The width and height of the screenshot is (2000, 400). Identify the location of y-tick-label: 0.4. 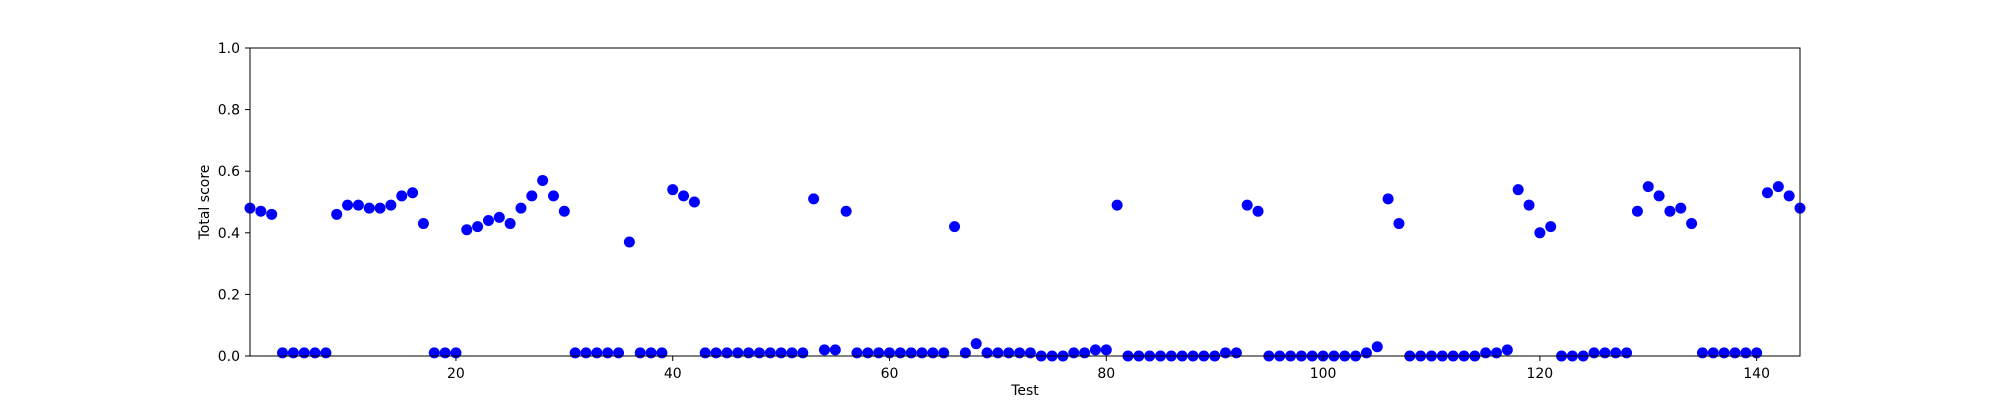
(229, 234).